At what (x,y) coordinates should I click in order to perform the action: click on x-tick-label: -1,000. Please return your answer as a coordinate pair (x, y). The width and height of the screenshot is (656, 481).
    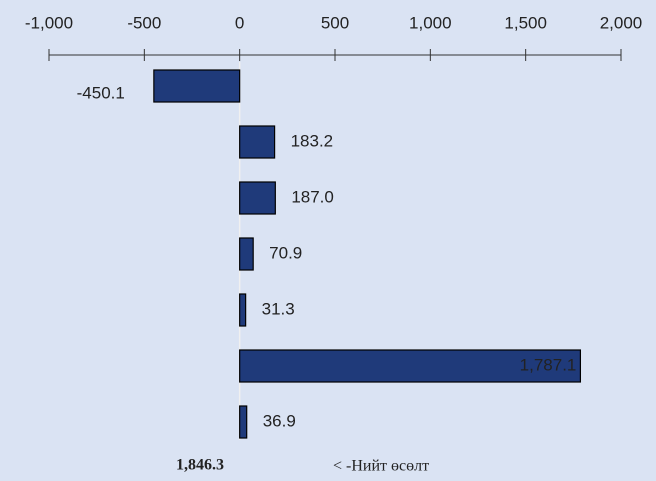
    Looking at the image, I should click on (49, 22).